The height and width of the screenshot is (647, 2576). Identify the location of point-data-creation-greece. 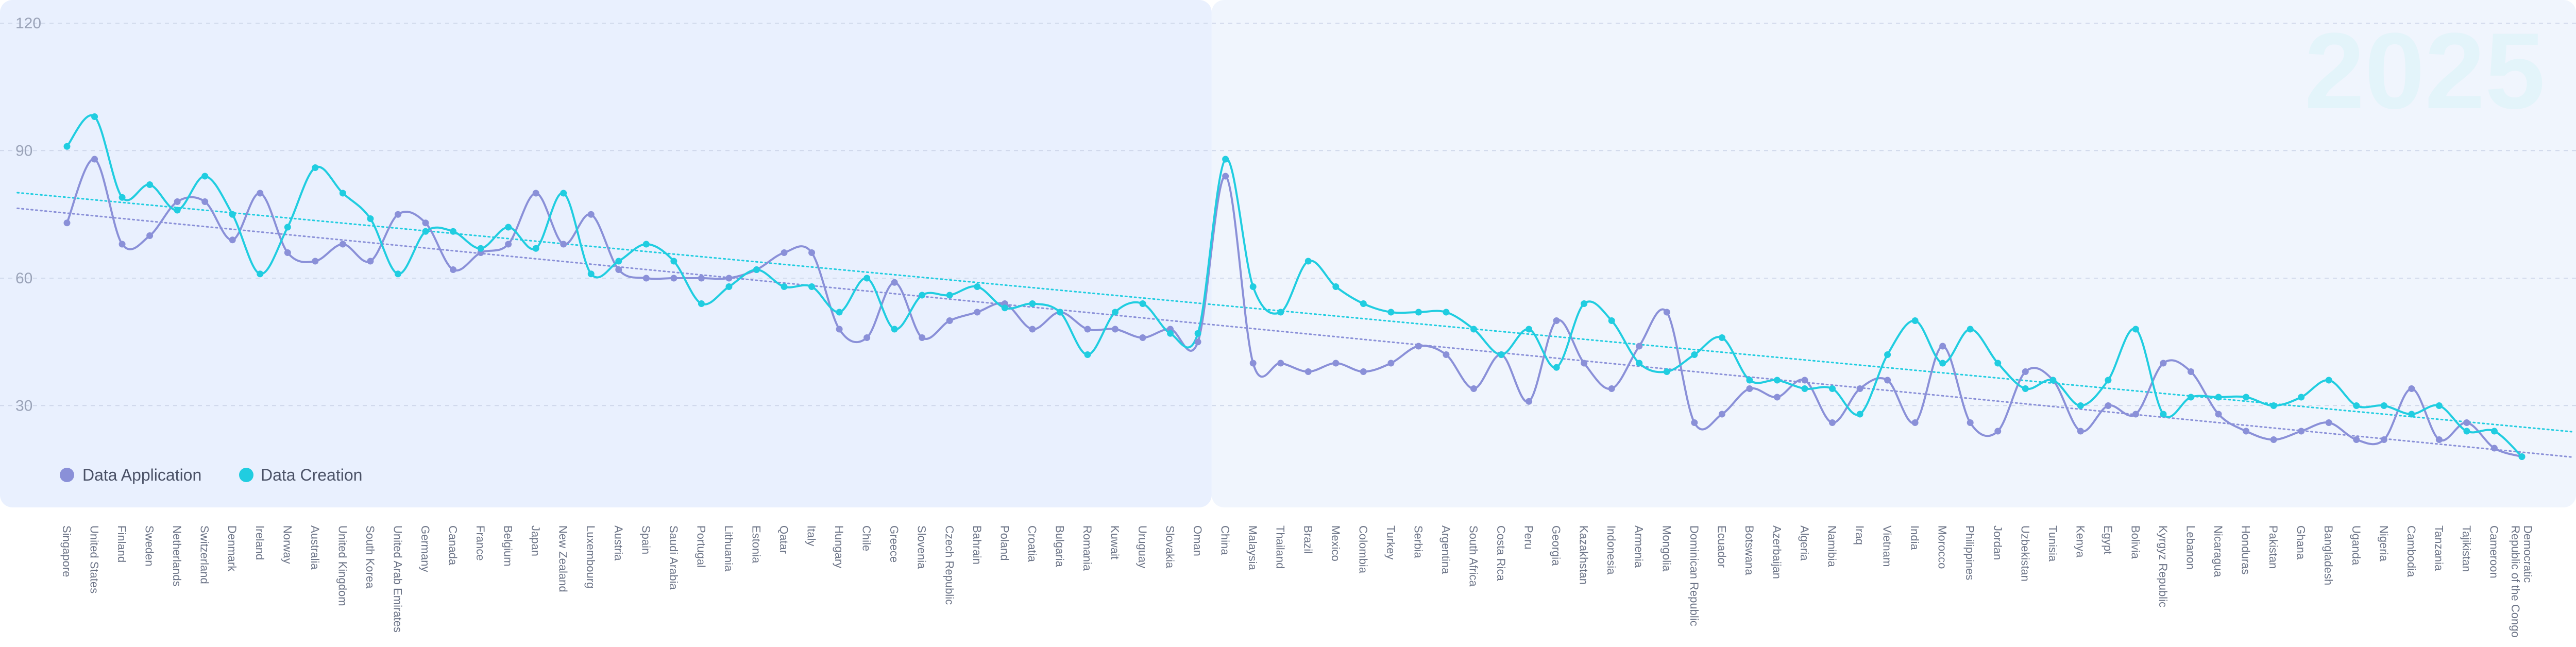
(894, 329).